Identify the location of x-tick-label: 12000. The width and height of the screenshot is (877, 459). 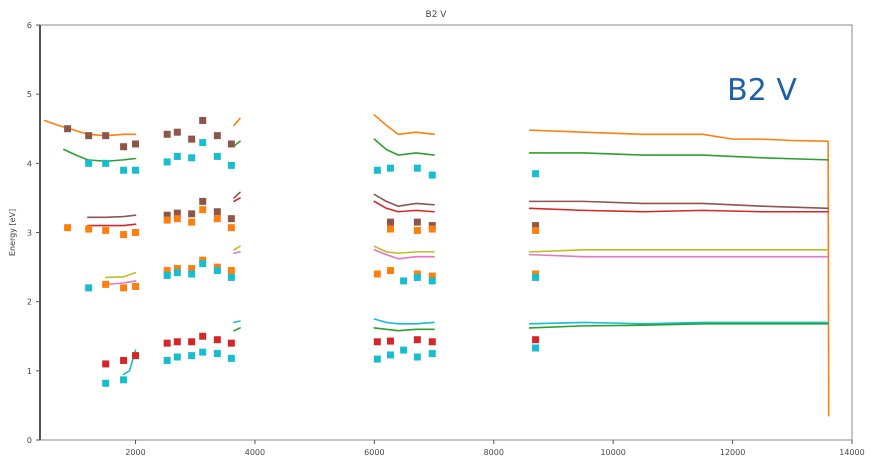
(733, 452).